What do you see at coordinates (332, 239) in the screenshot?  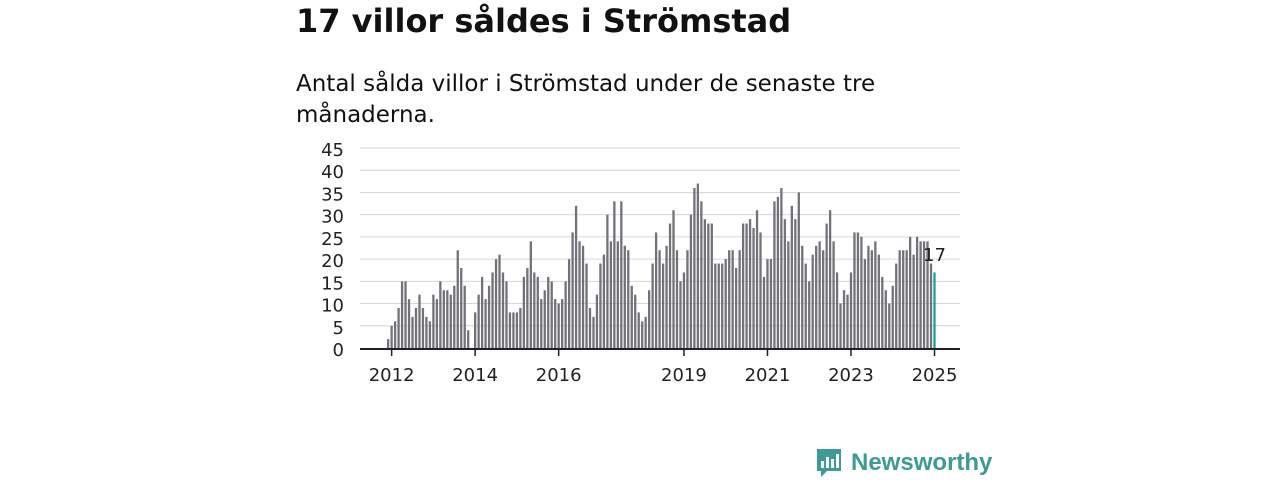 I see `y-tick-label: 25` at bounding box center [332, 239].